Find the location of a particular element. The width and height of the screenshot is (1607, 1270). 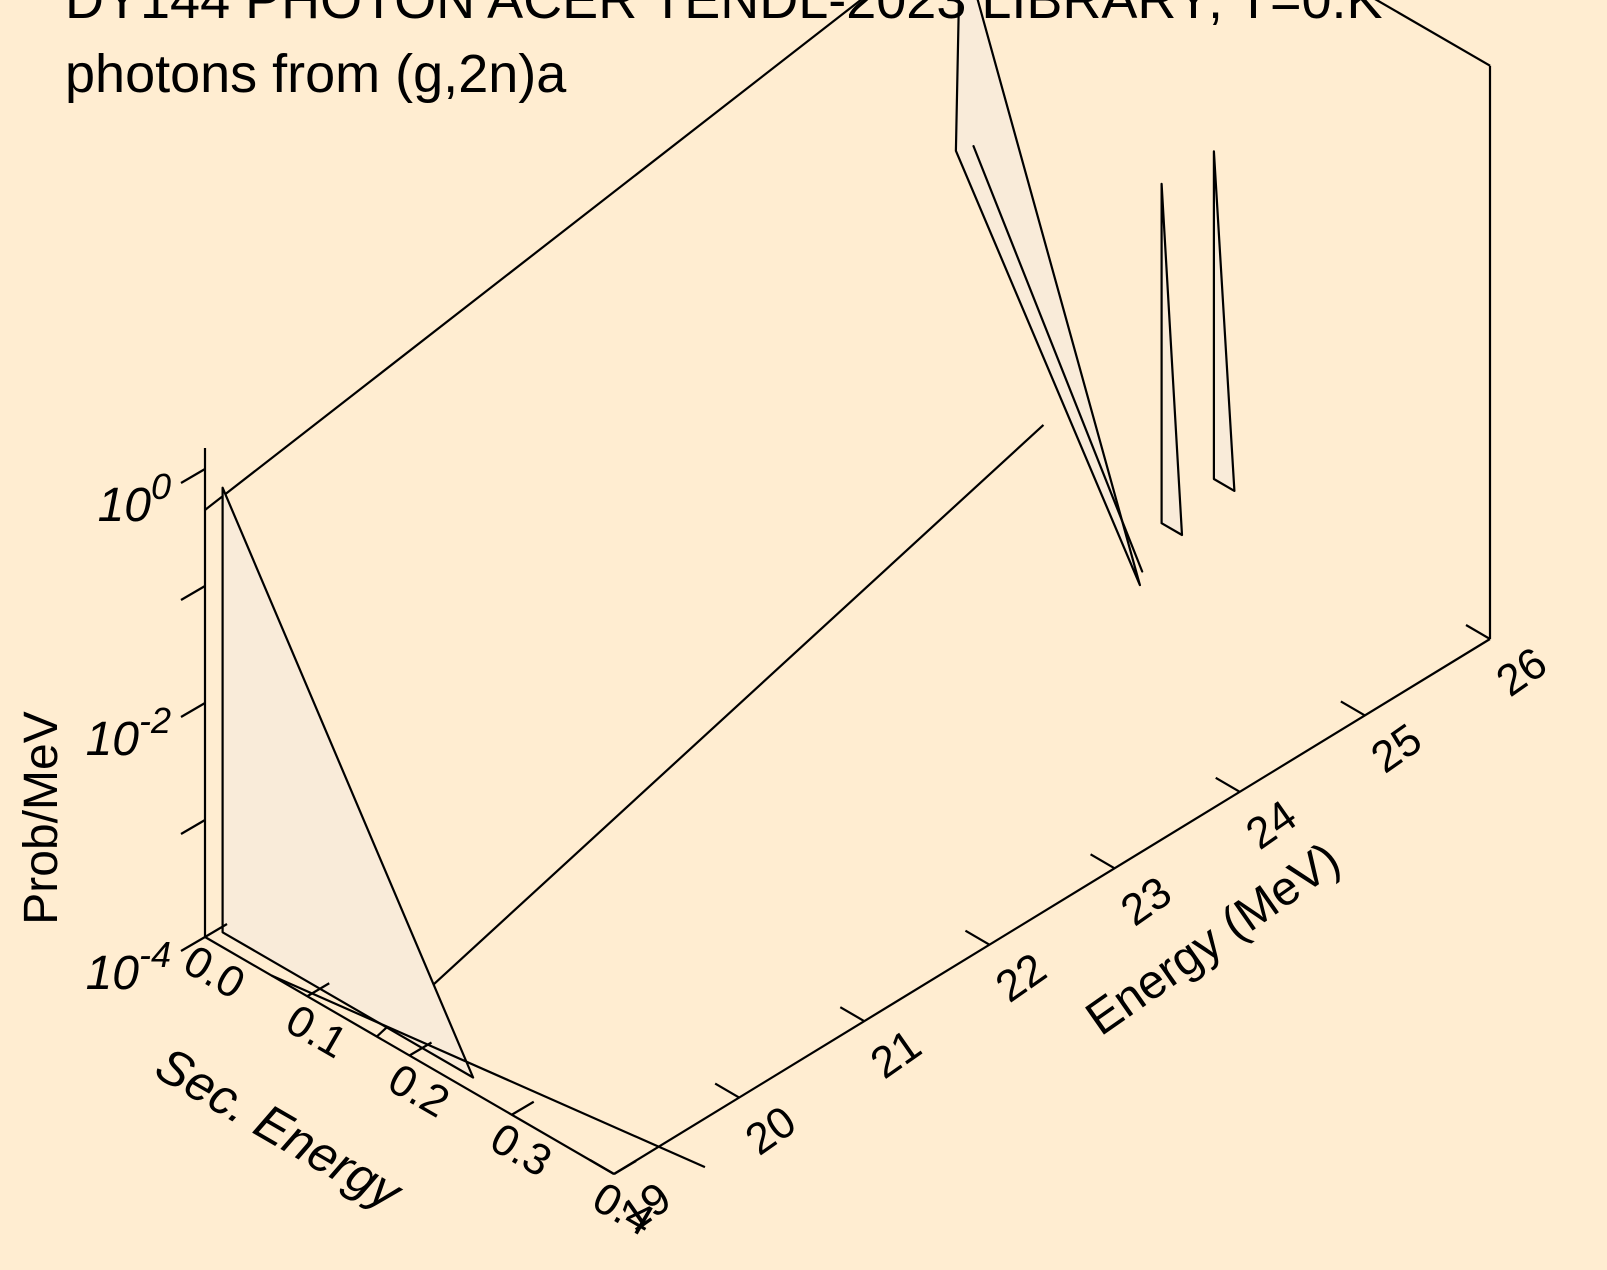

x-tick-label: 0.2 is located at coordinates (418, 1090).